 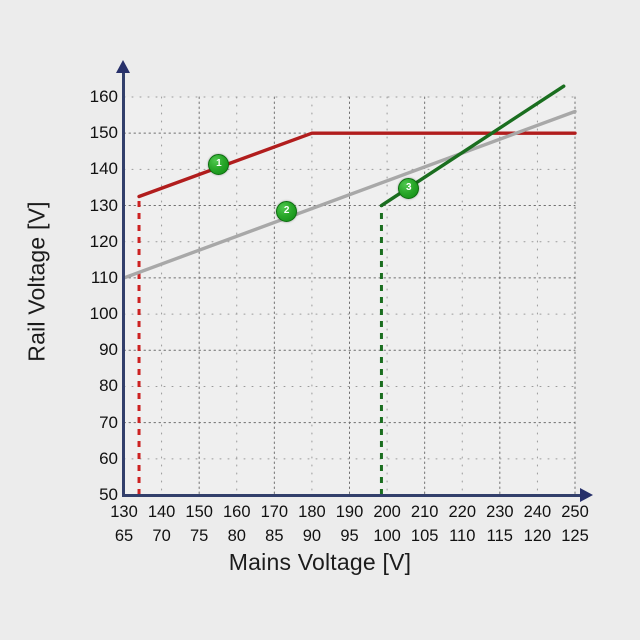 I want to click on y-tick-label: 130, so click(x=103, y=205).